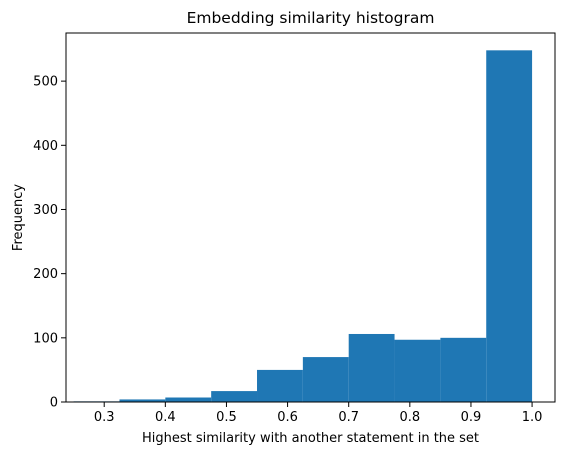 This screenshot has height=455, width=571. What do you see at coordinates (45, 146) in the screenshot?
I see `y-tick-label-4: 400` at bounding box center [45, 146].